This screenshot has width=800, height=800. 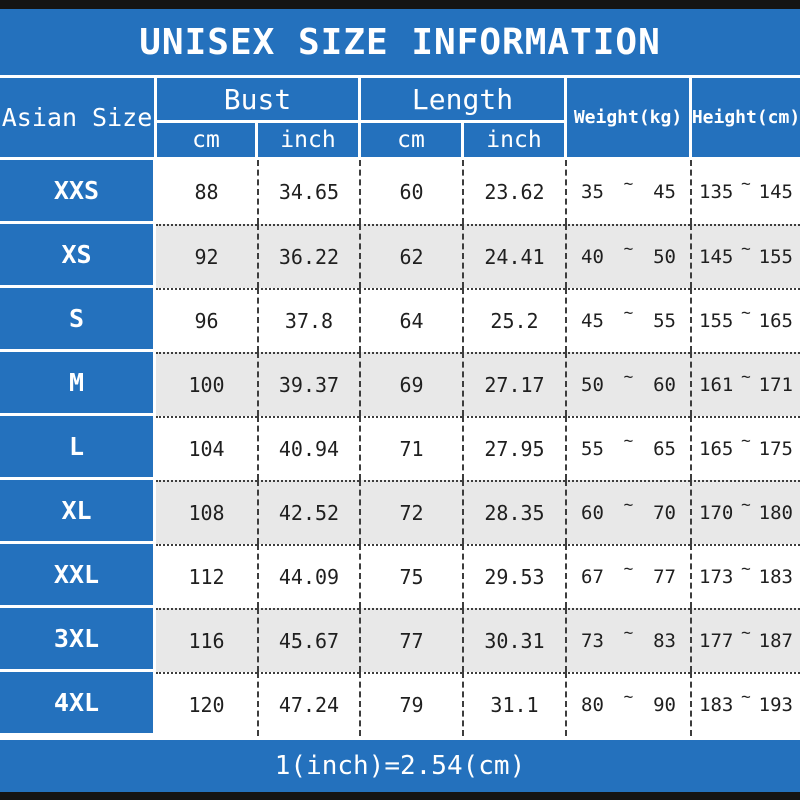 I want to click on weight-range: 80 ~ 90, so click(x=627, y=704).